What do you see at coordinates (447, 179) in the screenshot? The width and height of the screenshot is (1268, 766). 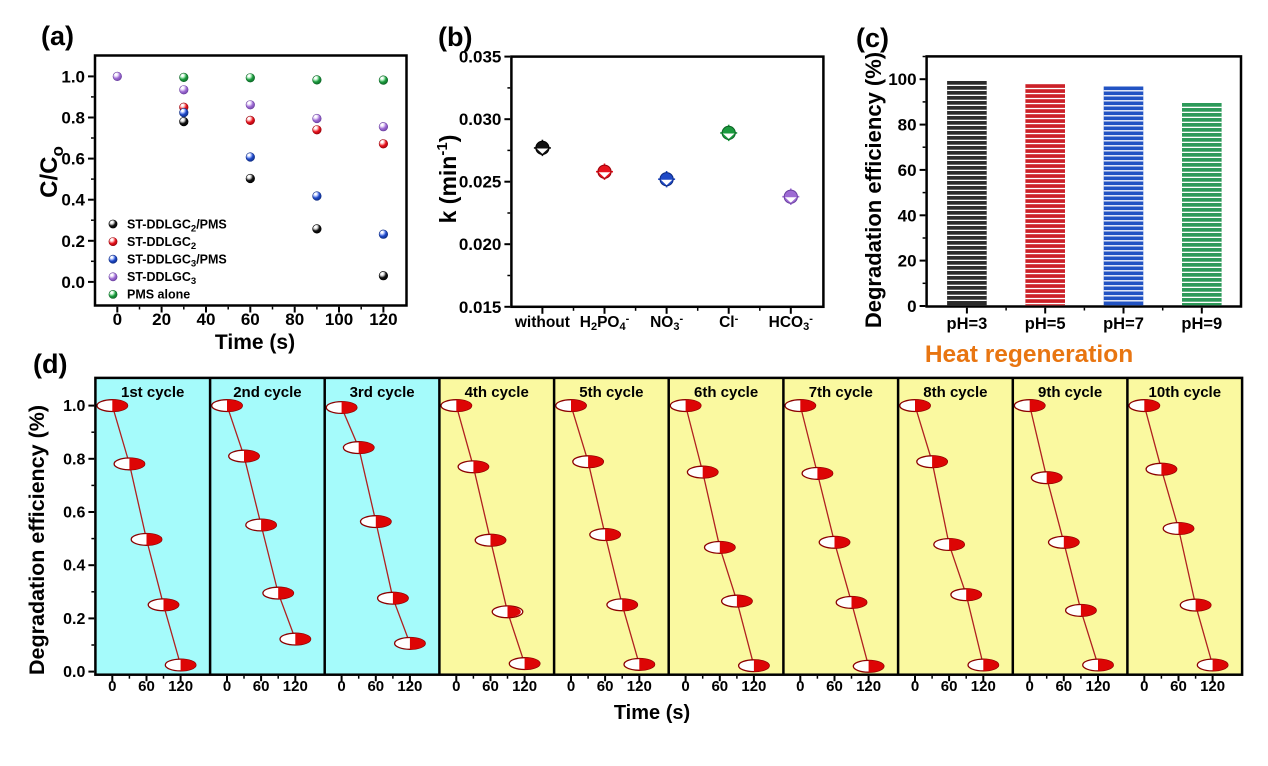 I see `svg-text: k (min-1)` at bounding box center [447, 179].